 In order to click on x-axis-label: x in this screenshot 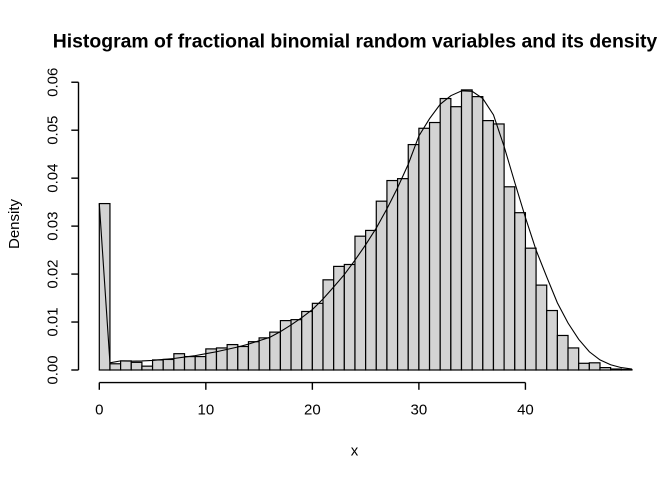, I will do `click(355, 451)`.